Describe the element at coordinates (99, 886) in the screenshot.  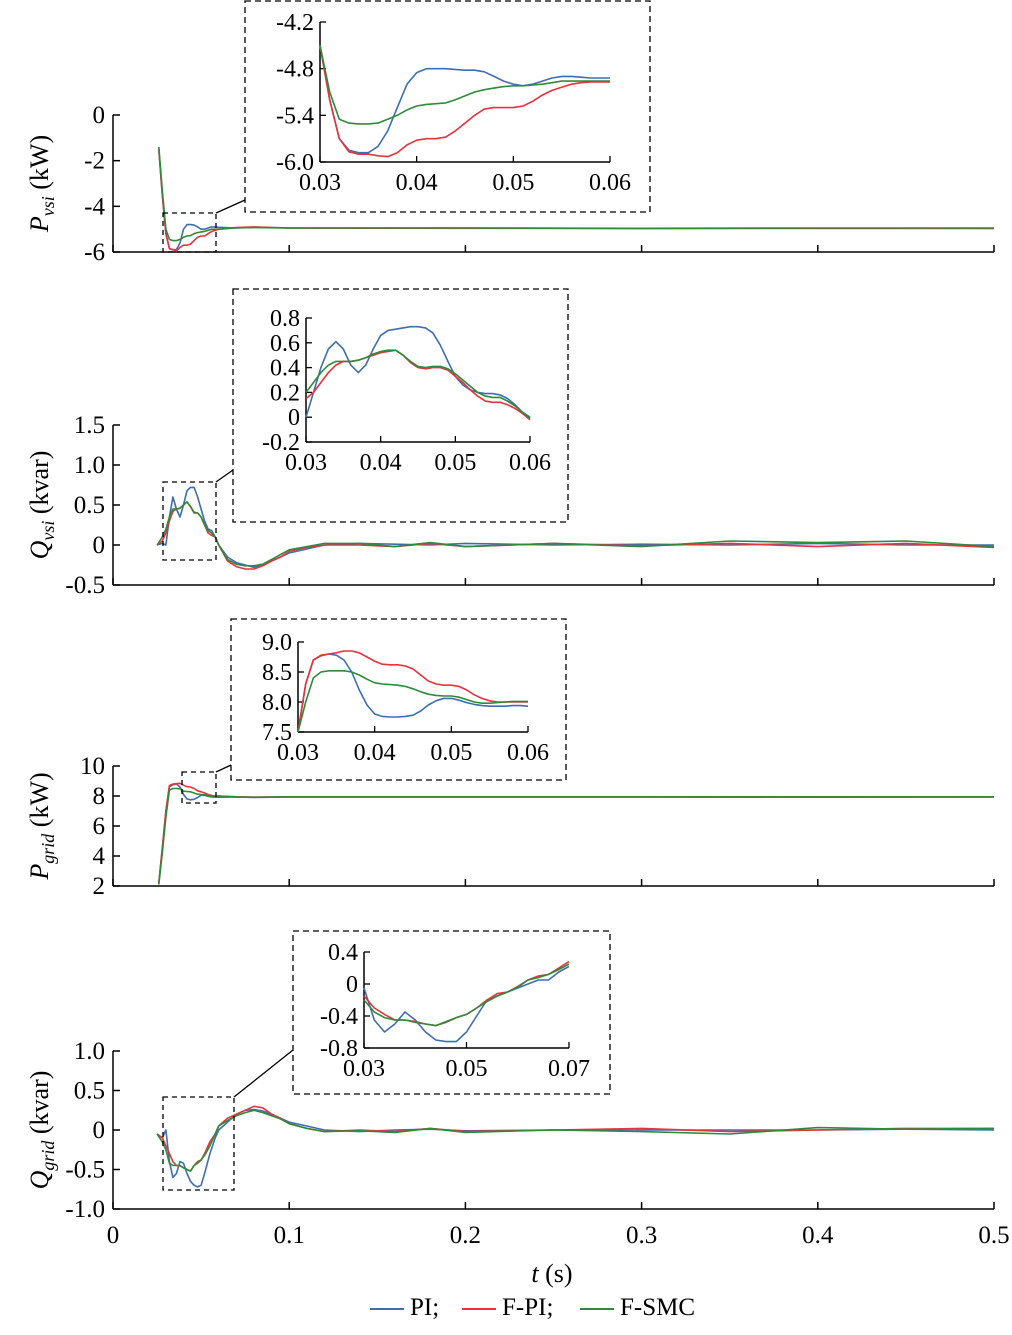
I see `y-tick-label-pgrid: 2` at that location.